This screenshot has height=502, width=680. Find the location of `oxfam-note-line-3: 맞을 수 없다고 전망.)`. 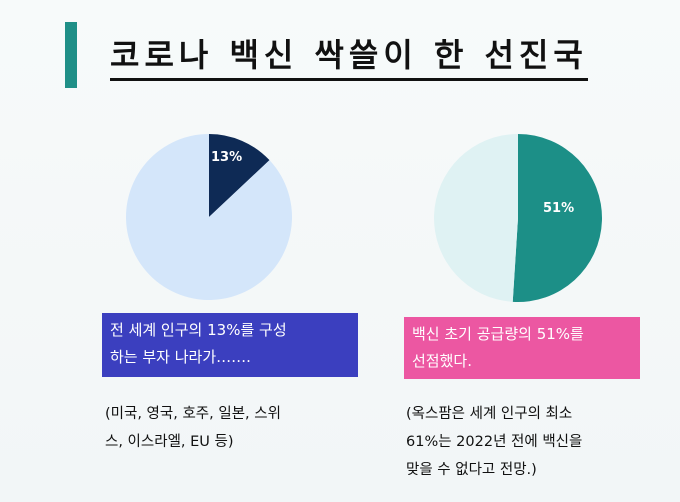

oxfam-note-line-3: 맞을 수 없다고 전망.) is located at coordinates (471, 470).